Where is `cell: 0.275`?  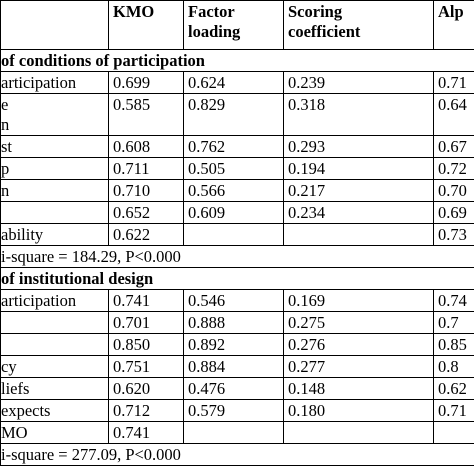
cell: 0.275 is located at coordinates (358, 322).